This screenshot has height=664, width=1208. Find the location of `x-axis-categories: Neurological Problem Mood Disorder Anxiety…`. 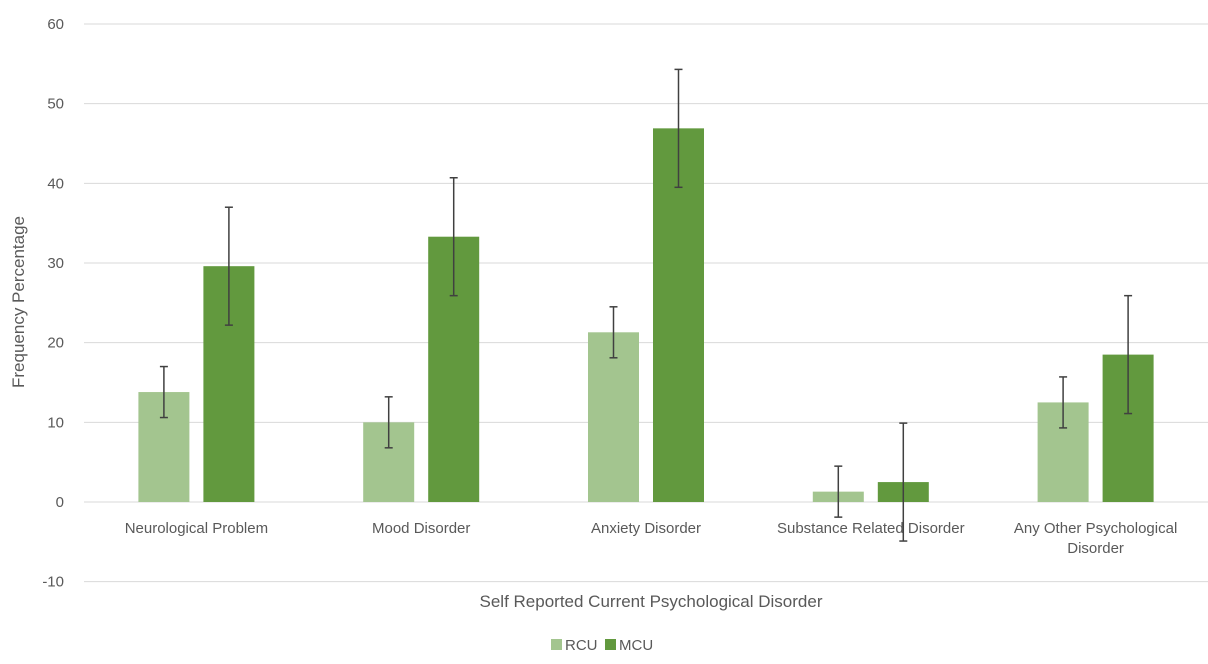

x-axis-categories: Neurological Problem Mood Disorder Anxiety… is located at coordinates (651, 538).